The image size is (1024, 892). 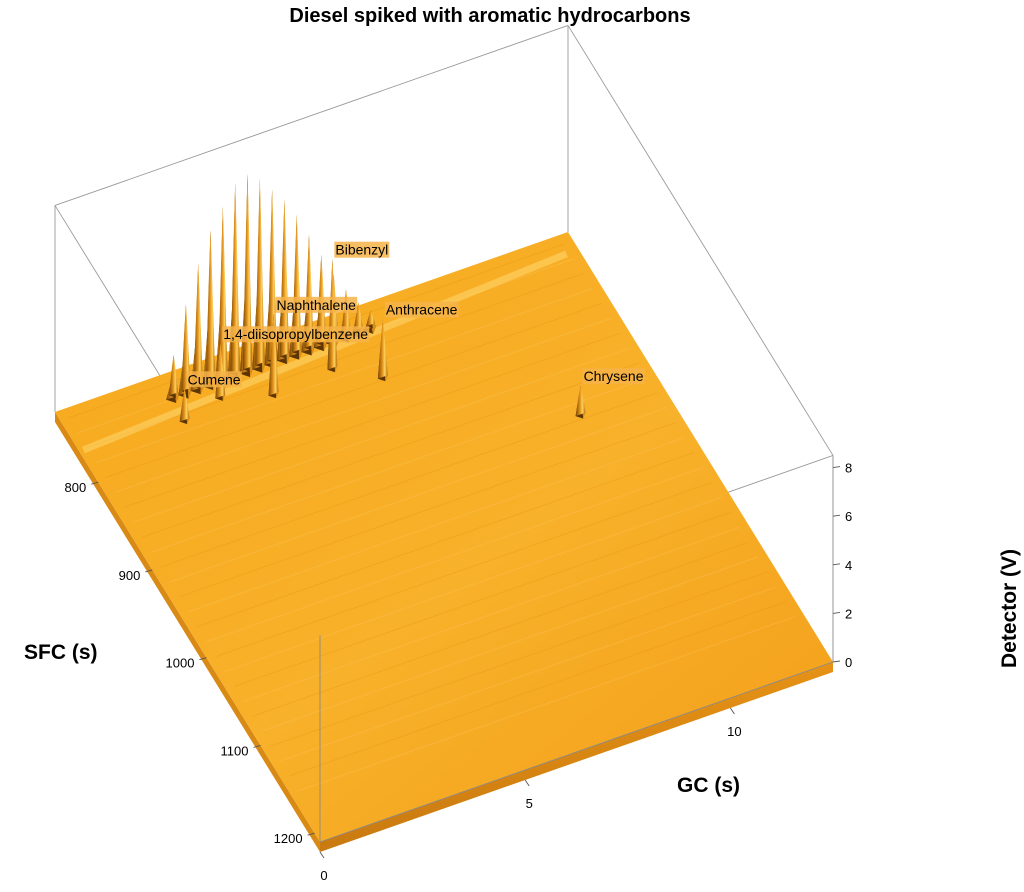 What do you see at coordinates (708, 785) in the screenshot?
I see `x-axis-label: GC (s)` at bounding box center [708, 785].